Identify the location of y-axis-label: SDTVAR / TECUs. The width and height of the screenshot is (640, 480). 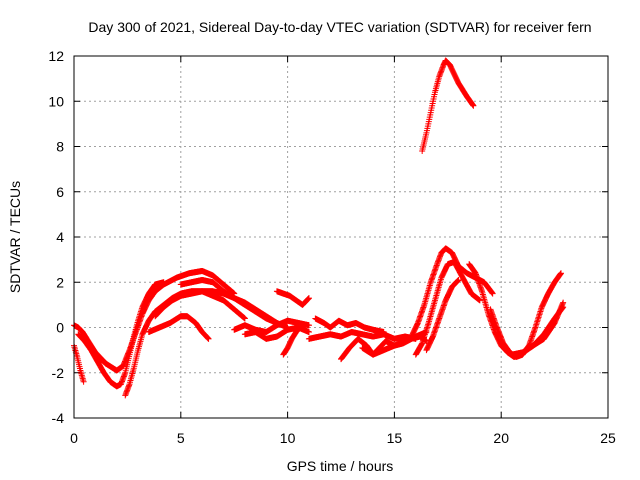
(15, 237).